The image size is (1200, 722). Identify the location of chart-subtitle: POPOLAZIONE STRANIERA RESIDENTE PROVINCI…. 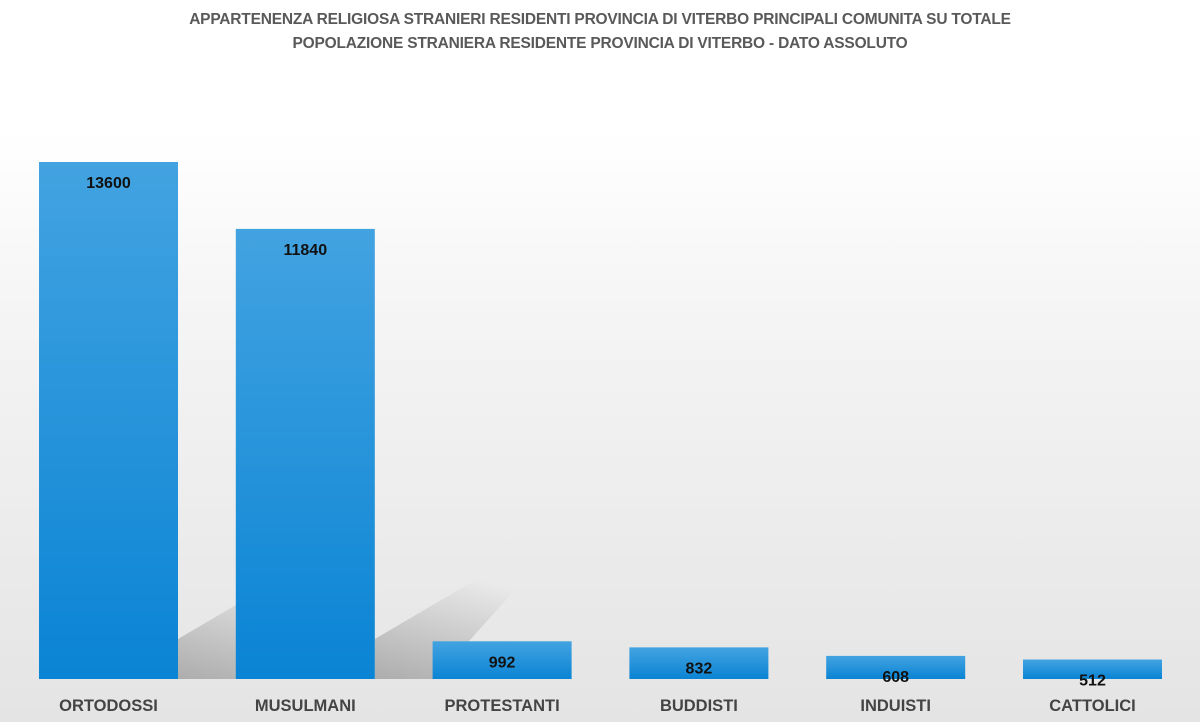
(600, 43).